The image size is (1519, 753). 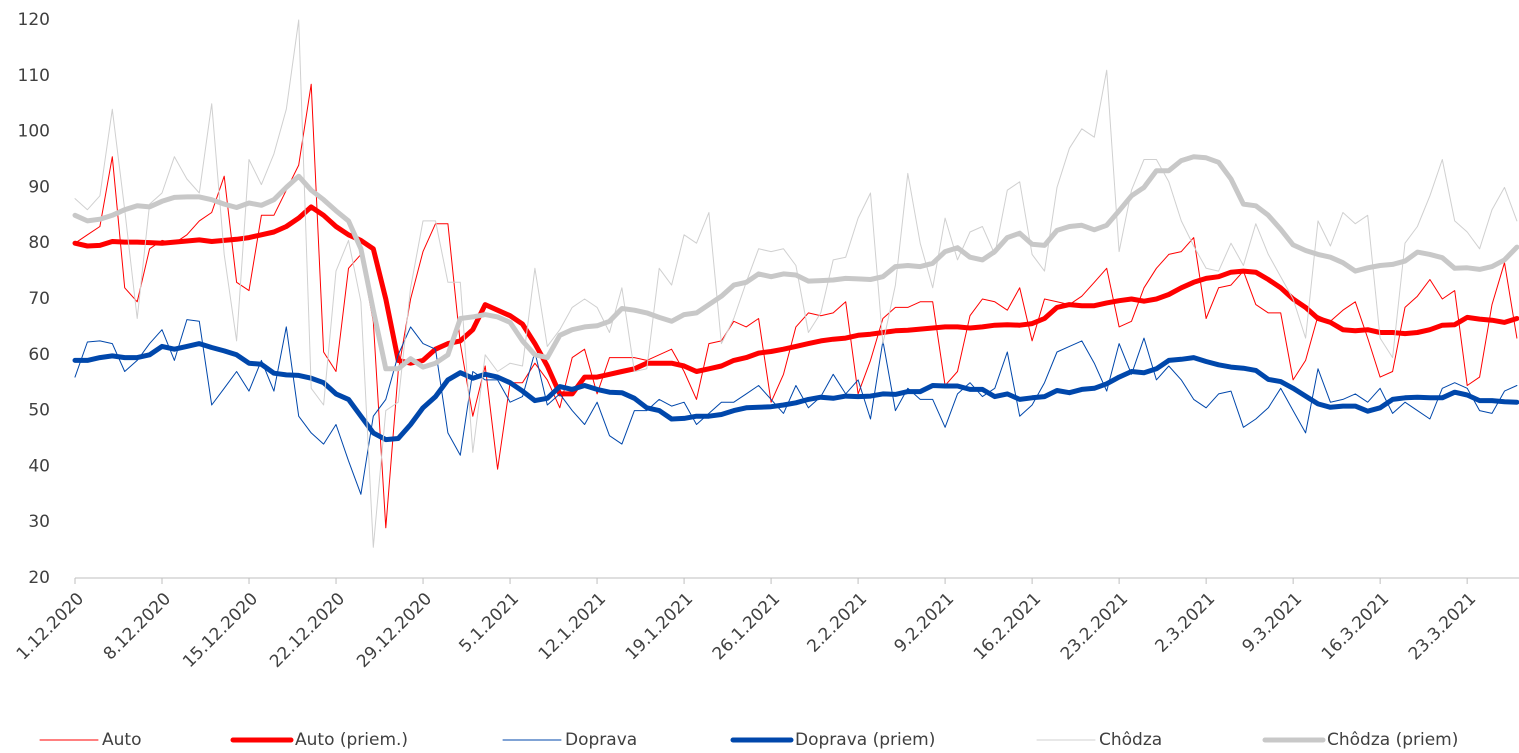 I want to click on x-tick-label: 12.1.2021, so click(x=572, y=626).